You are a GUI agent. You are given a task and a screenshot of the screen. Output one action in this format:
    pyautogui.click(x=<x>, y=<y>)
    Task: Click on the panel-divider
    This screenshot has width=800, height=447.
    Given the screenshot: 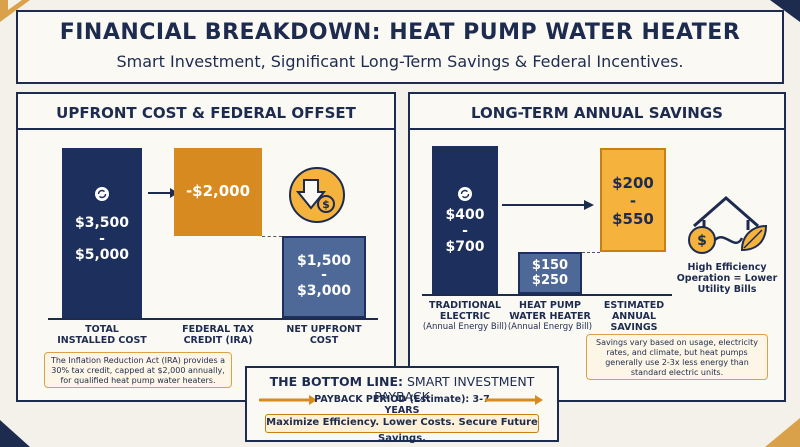 What is the action you would take?
    pyautogui.click(x=206, y=129)
    